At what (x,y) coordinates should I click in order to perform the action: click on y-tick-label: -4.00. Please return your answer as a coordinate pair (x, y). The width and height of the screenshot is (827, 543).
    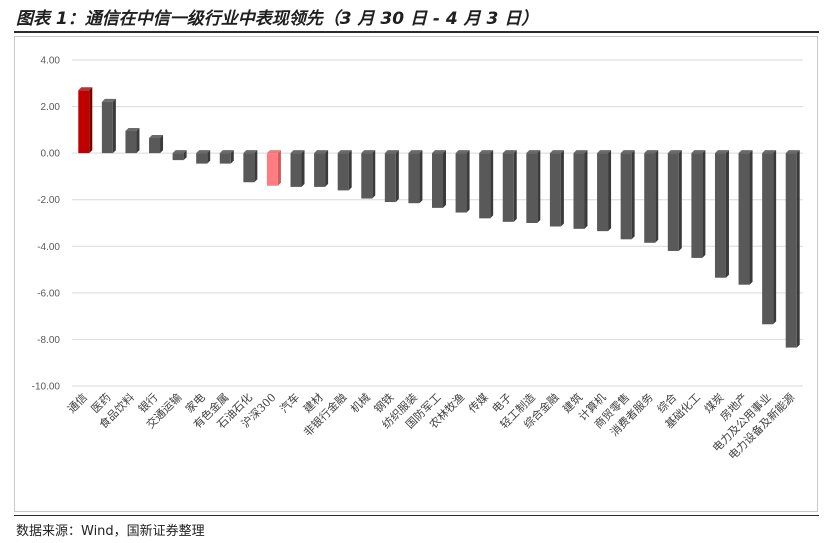
    Looking at the image, I should click on (48, 247).